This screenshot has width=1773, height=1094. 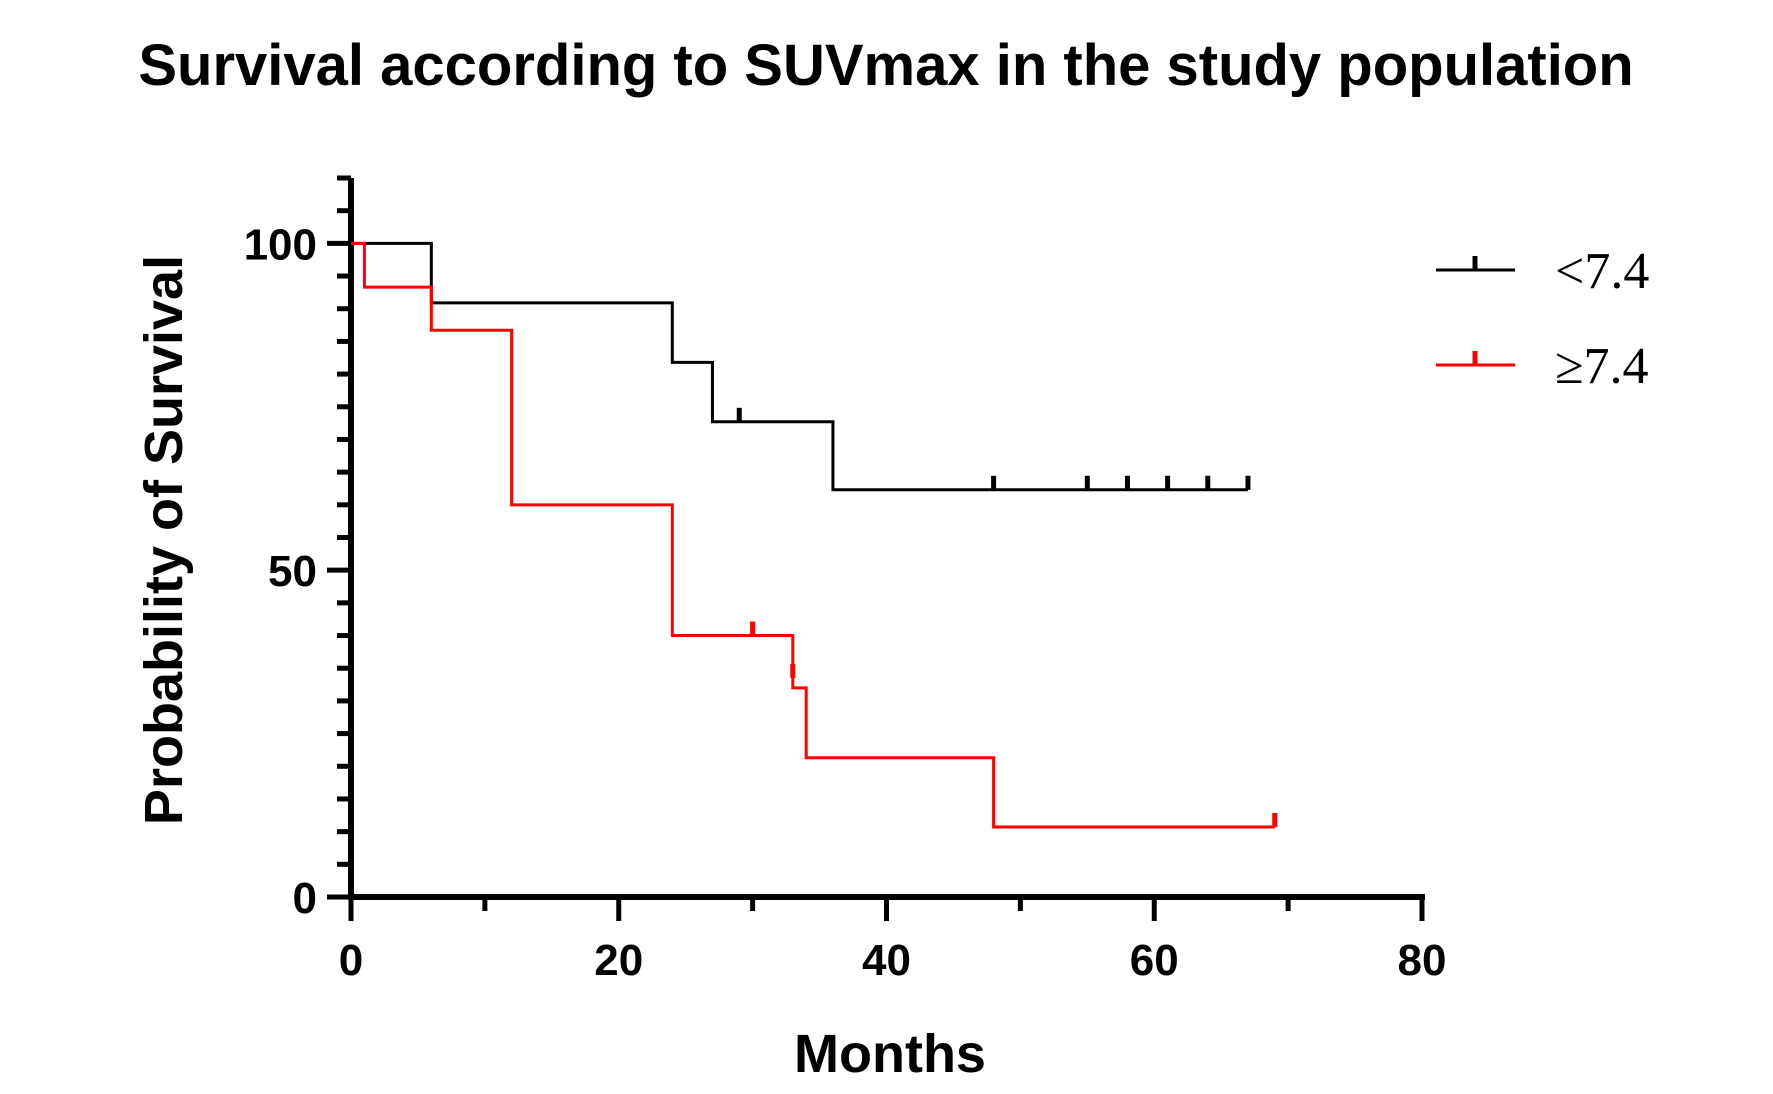 What do you see at coordinates (1542, 271) in the screenshot?
I see `legend-item-1: <7.4` at bounding box center [1542, 271].